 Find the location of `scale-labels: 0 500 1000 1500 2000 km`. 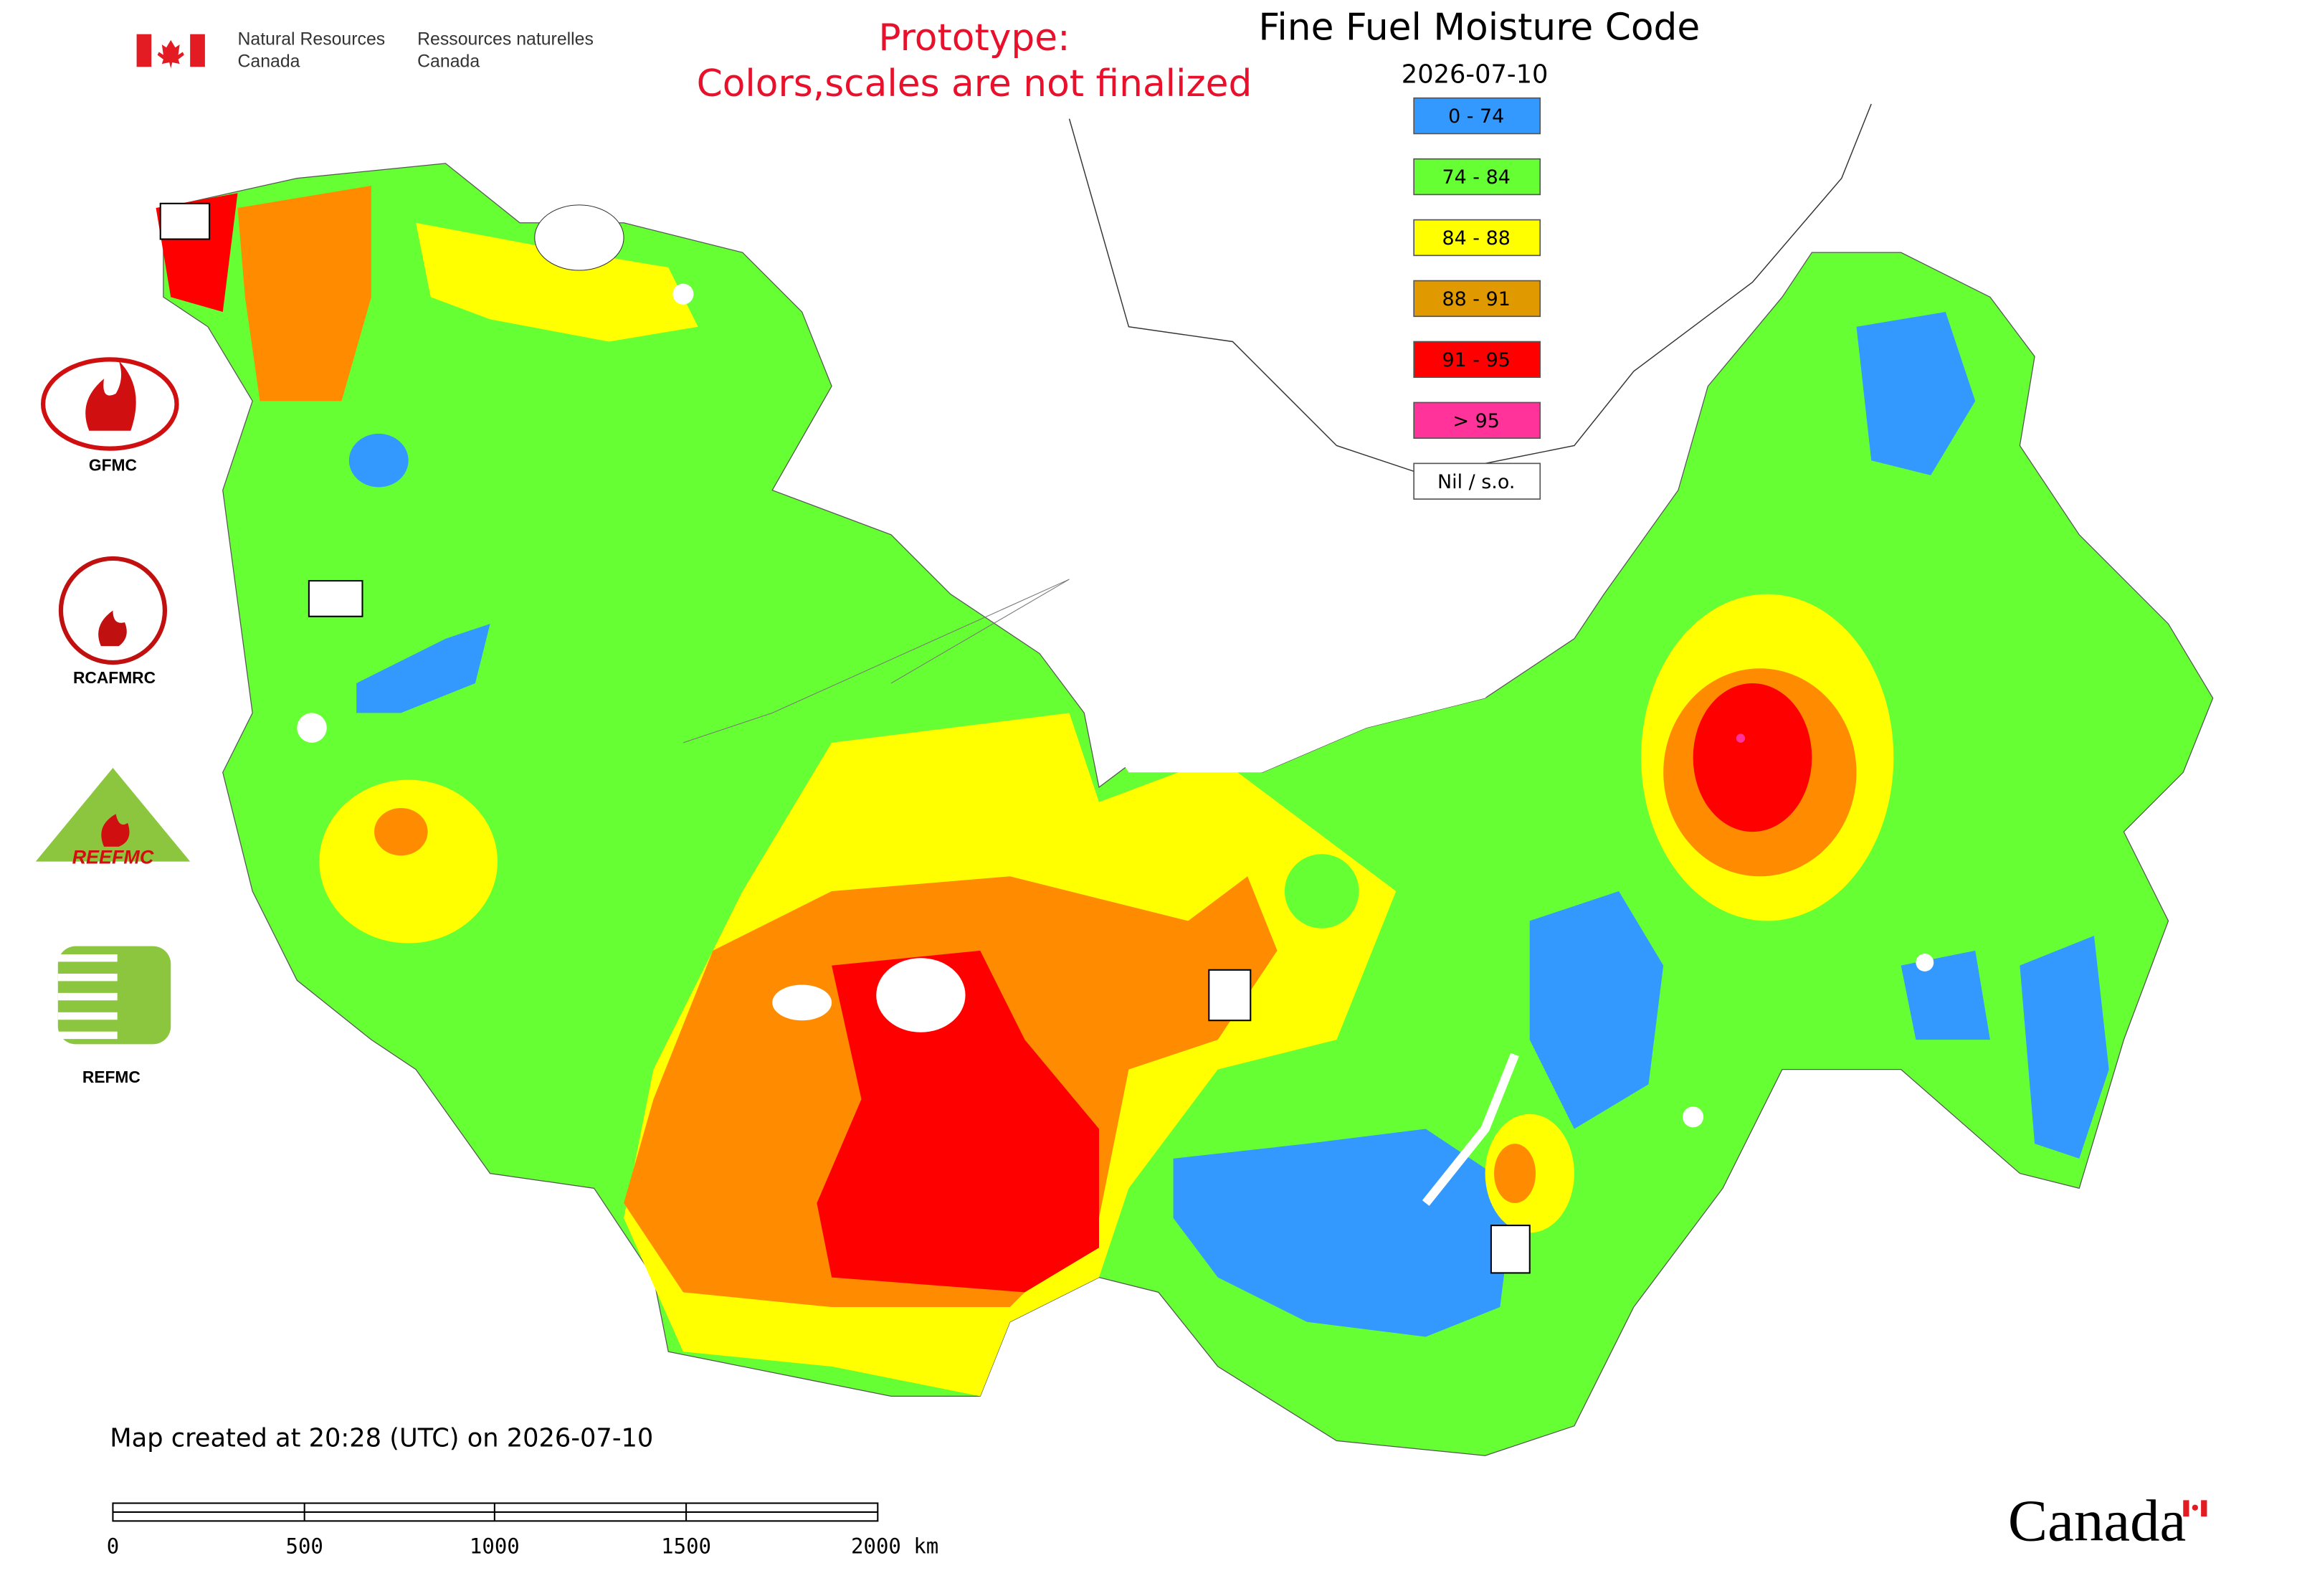

scale-labels: 0 500 1000 1500 2000 km is located at coordinates (523, 1546).